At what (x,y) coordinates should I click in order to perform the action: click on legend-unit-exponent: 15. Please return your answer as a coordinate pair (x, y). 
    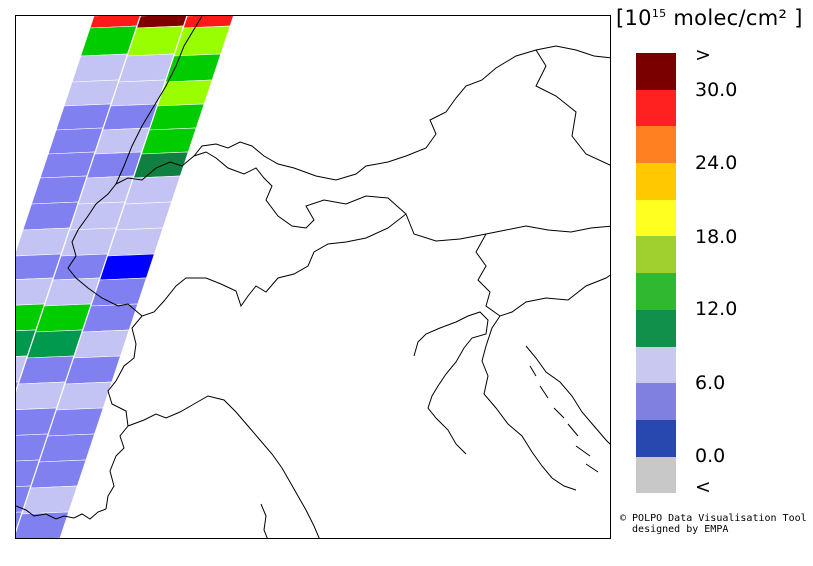
    Looking at the image, I should click on (659, 13).